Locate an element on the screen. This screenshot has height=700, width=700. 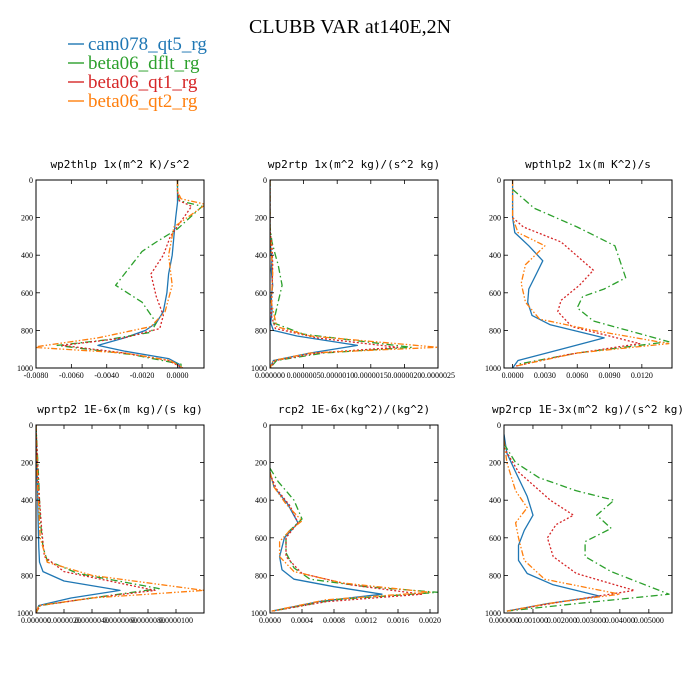
panel-title: wp2rtp 1x(m^2 kg)/(s^2 kg) is located at coordinates (354, 164).